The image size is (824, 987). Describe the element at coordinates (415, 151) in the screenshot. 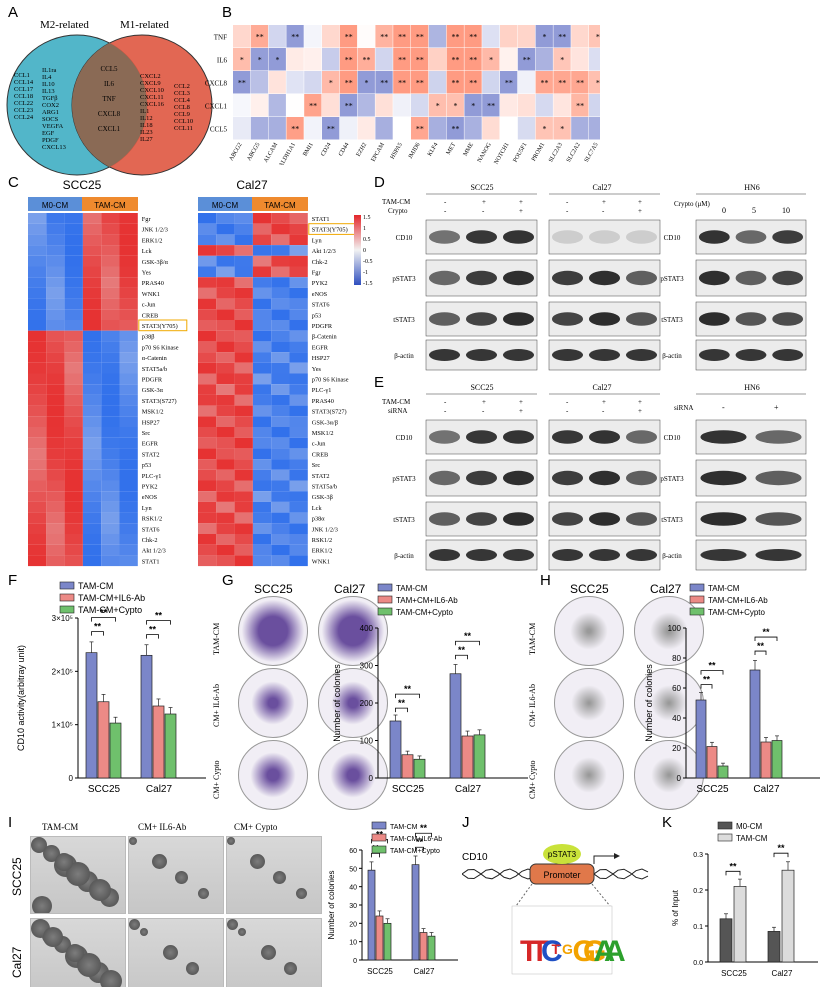

I see `column-label: JMJD6` at that location.